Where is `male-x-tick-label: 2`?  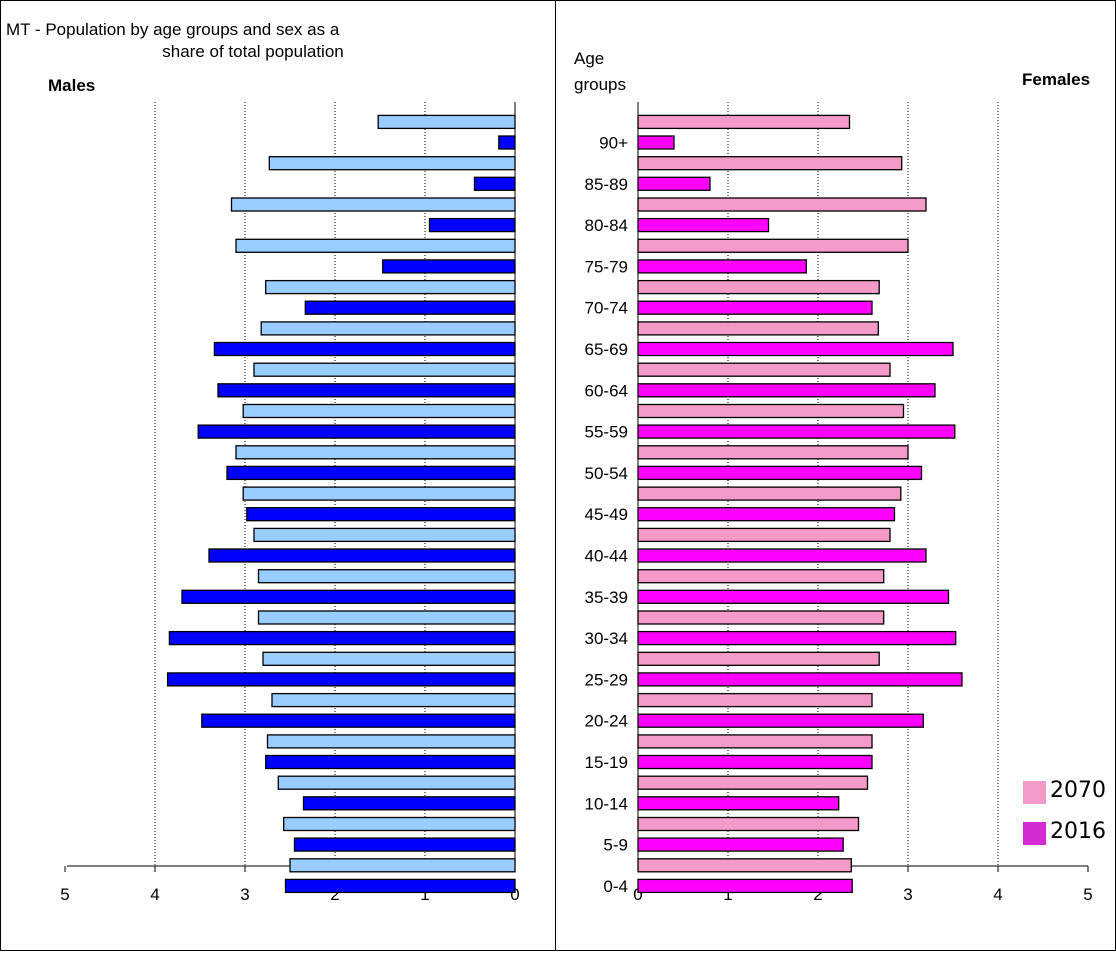
male-x-tick-label: 2 is located at coordinates (334, 894).